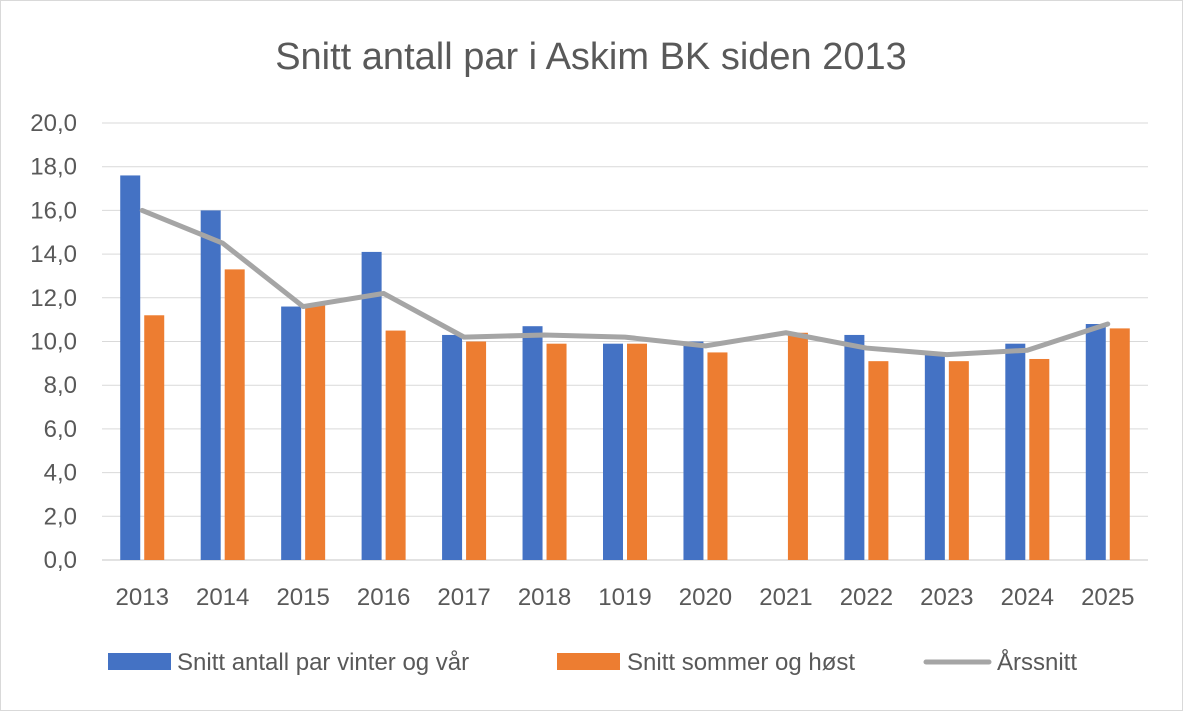 This screenshot has width=1183, height=711. I want to click on y-axis-ticks: 0,0 2,0 4,0 6,0 8,0 10,0 12,0 14,0 16,0 18,0 20,0, so click(53, 342).